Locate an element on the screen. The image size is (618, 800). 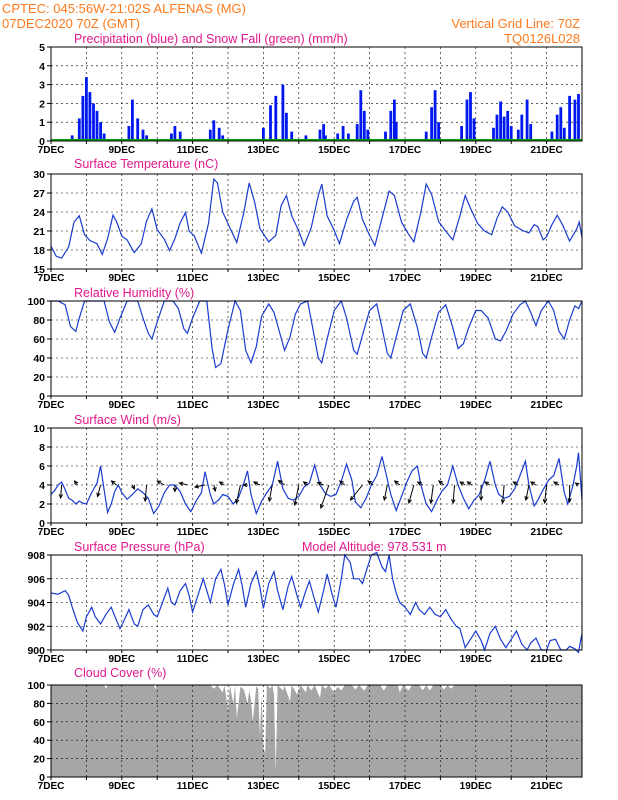
temperature-chart-title: Surface Temperature (nC) is located at coordinates (146, 164).